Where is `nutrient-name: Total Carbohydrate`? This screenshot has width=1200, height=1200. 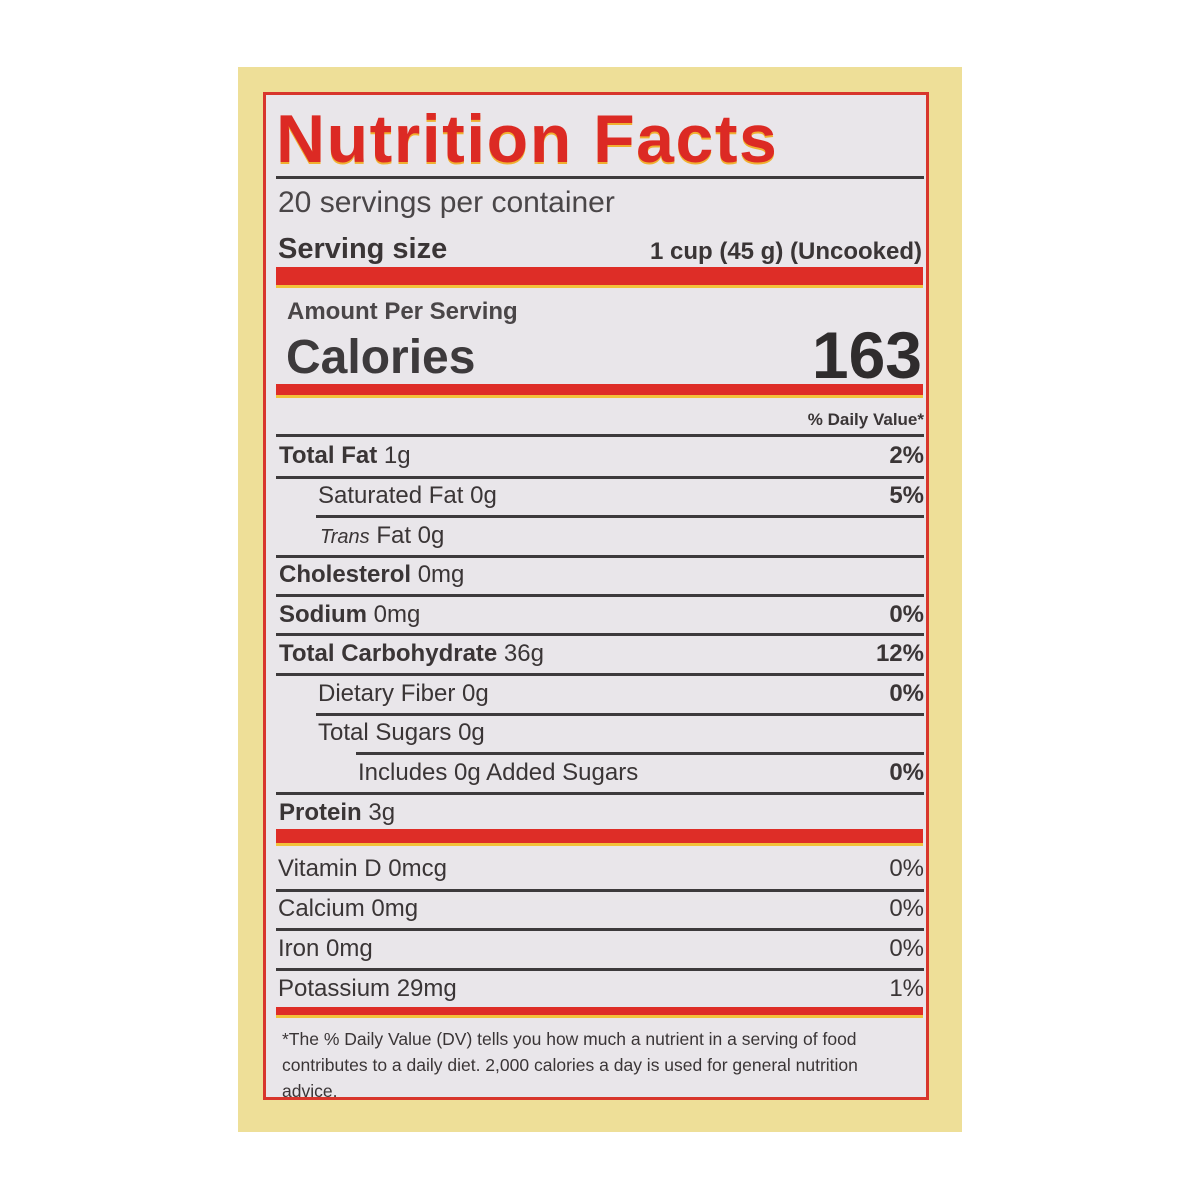 nutrient-name: Total Carbohydrate is located at coordinates (388, 653).